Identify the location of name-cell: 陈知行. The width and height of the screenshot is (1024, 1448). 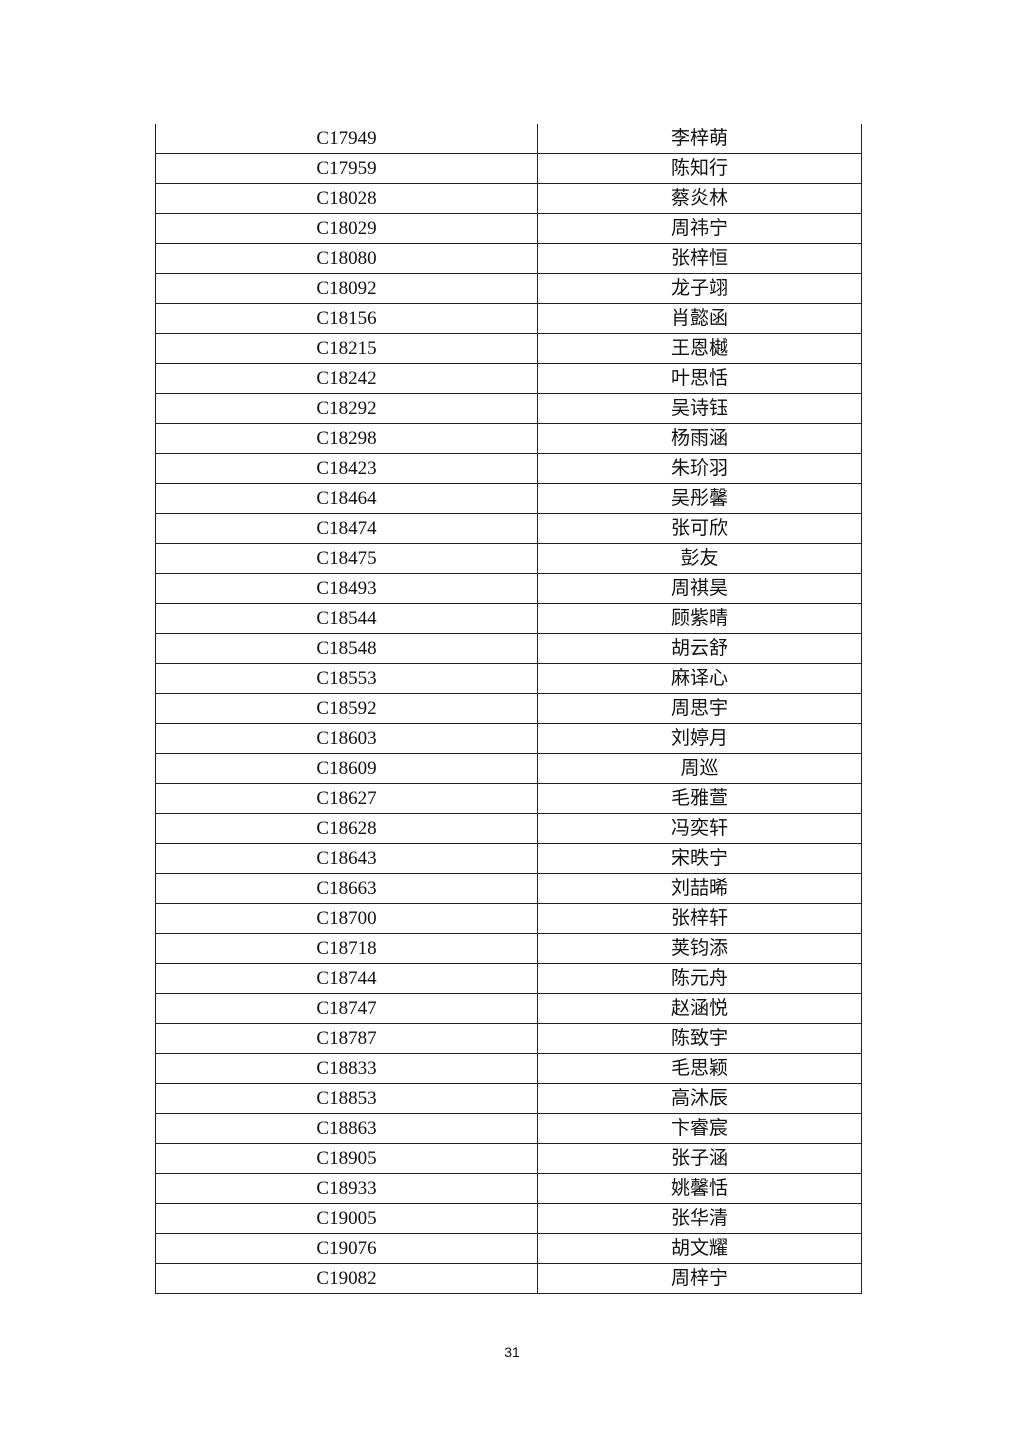
(699, 168).